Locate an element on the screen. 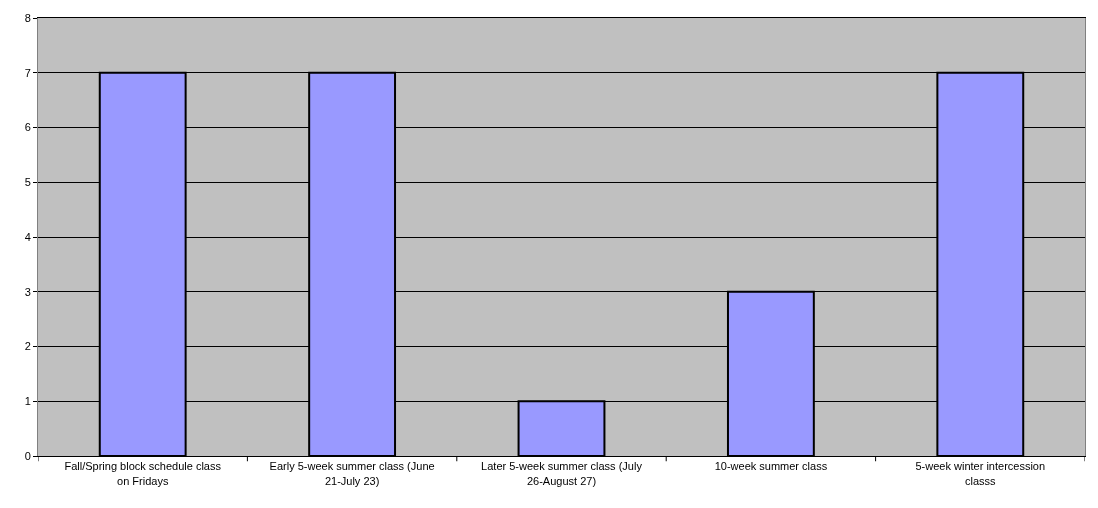  y-tick-label: 4 is located at coordinates (27, 236).